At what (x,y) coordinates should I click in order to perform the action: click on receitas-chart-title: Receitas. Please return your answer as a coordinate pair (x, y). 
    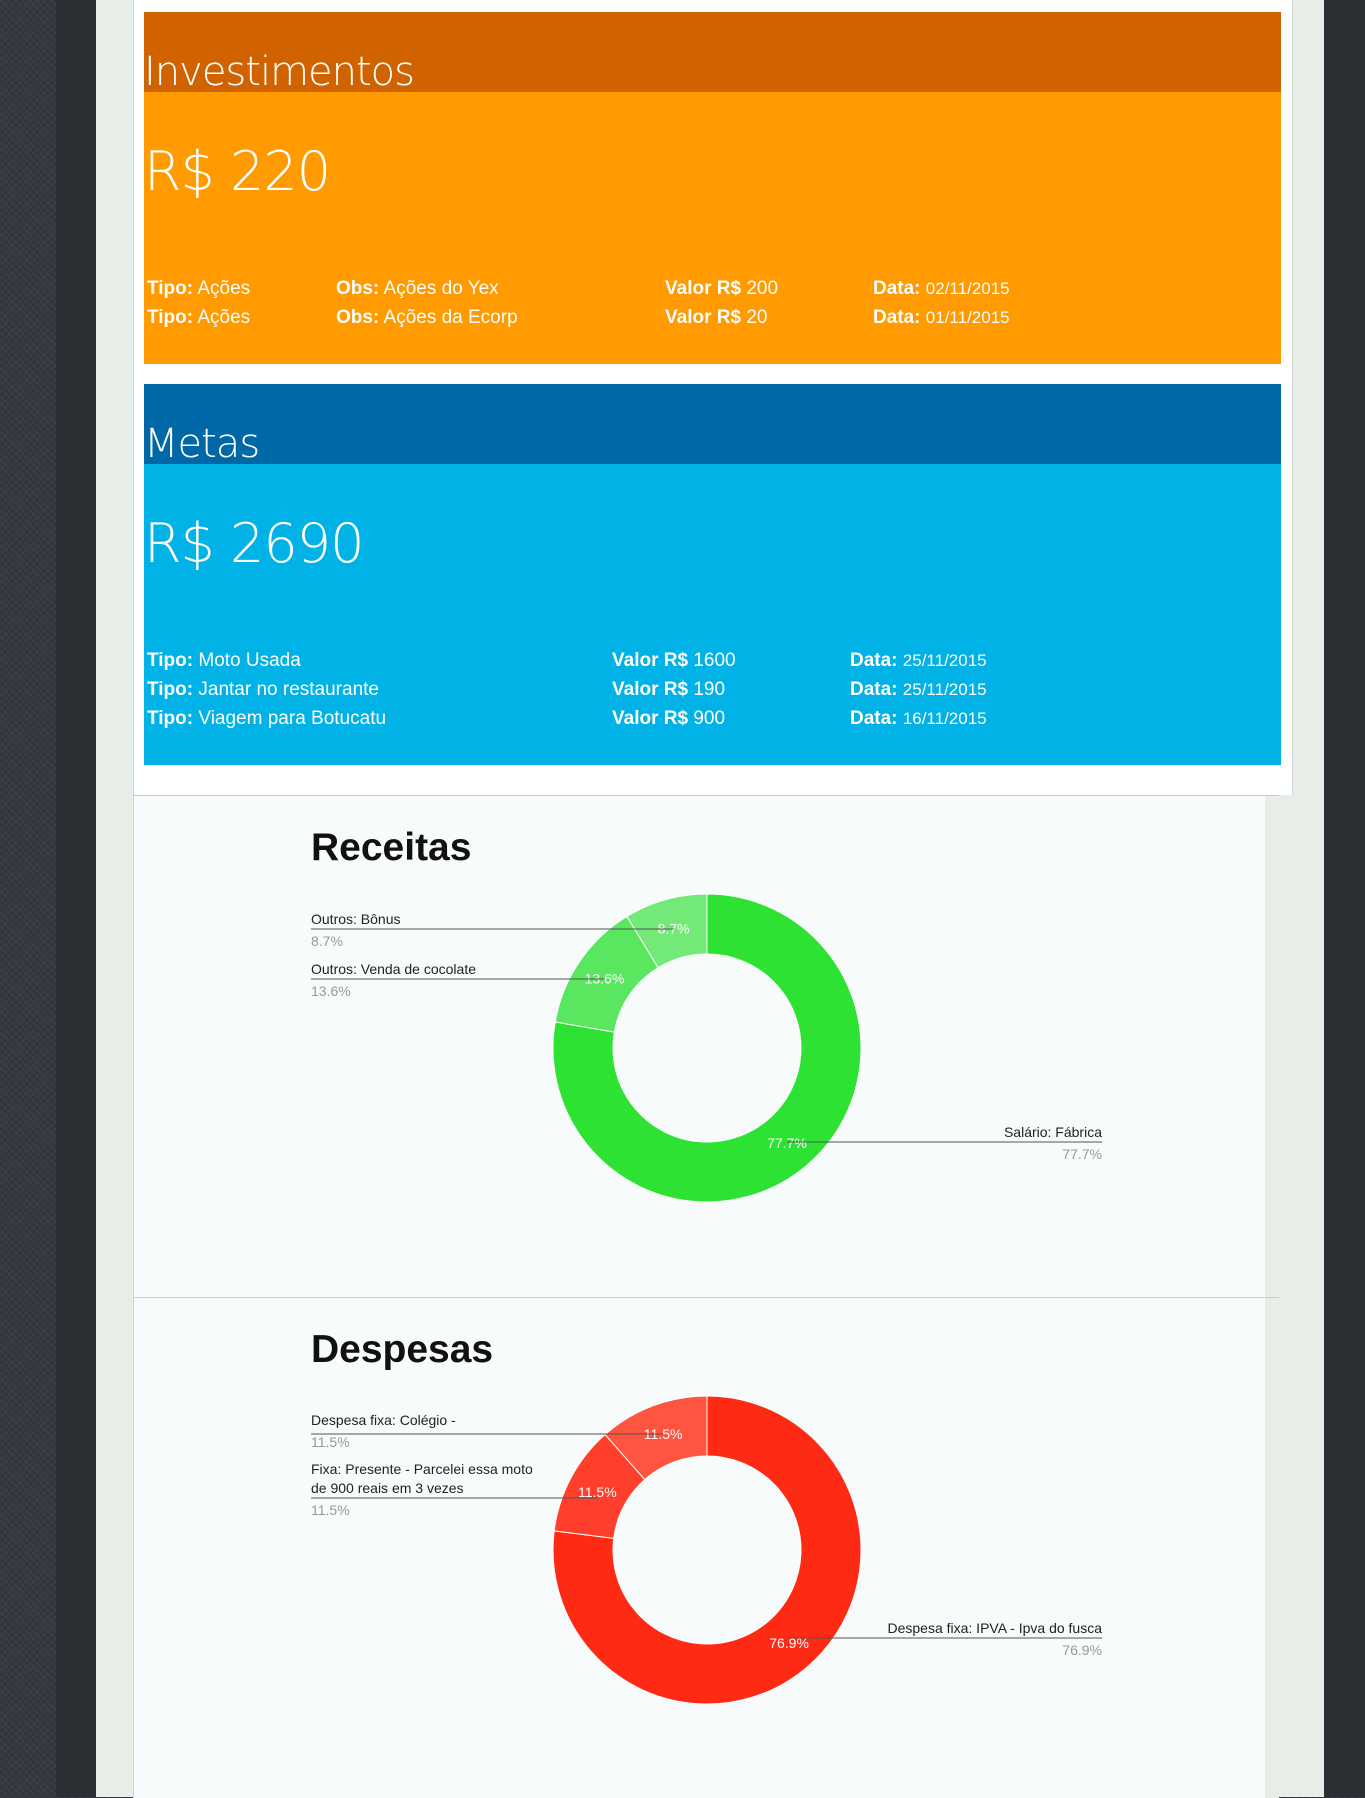
    Looking at the image, I should click on (391, 847).